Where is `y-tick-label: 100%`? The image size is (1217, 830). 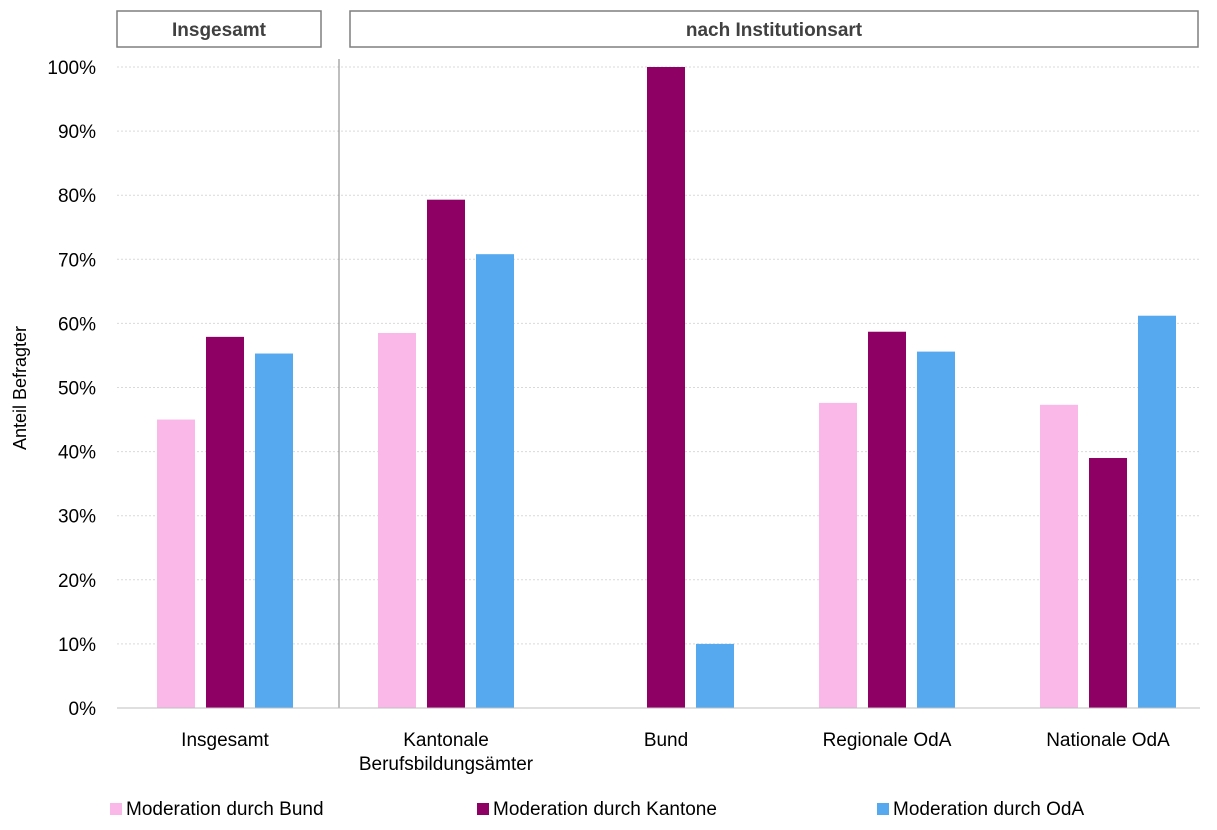 y-tick-label: 100% is located at coordinates (71, 68).